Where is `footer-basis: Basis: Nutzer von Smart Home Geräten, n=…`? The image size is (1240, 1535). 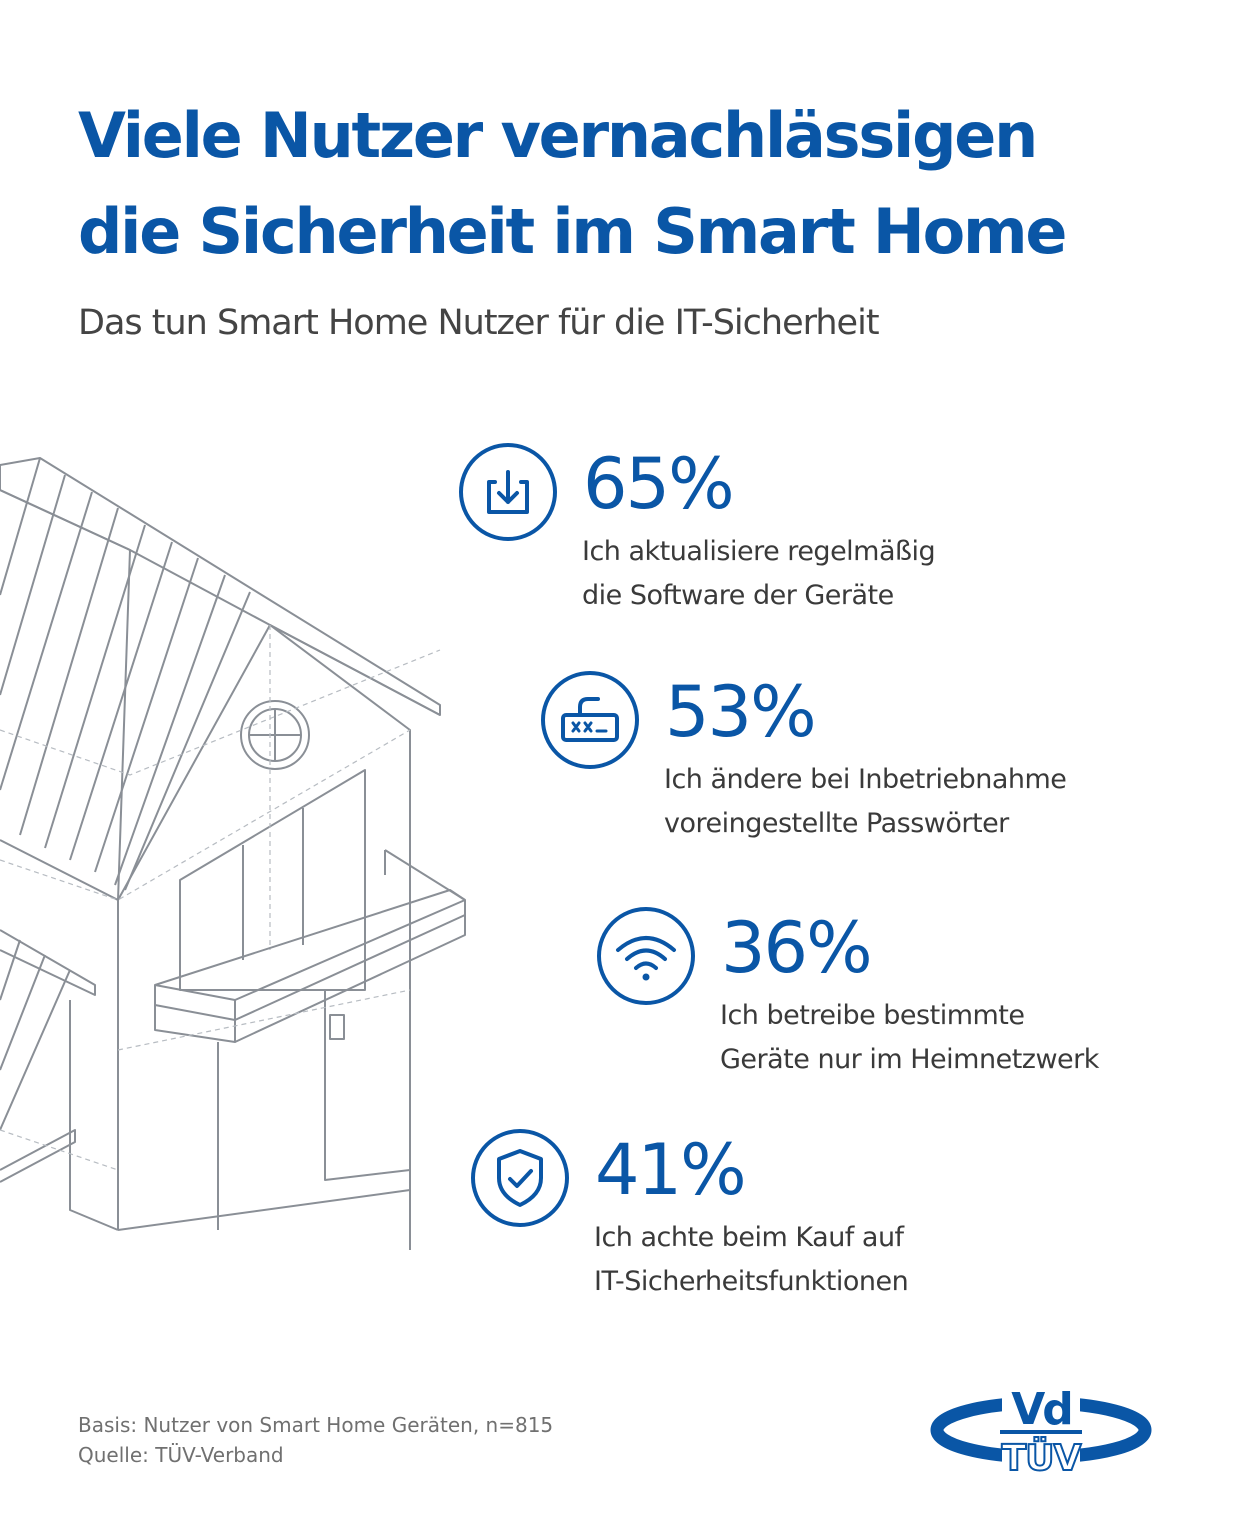 footer-basis: Basis: Nutzer von Smart Home Geräten, n=… is located at coordinates (316, 1425).